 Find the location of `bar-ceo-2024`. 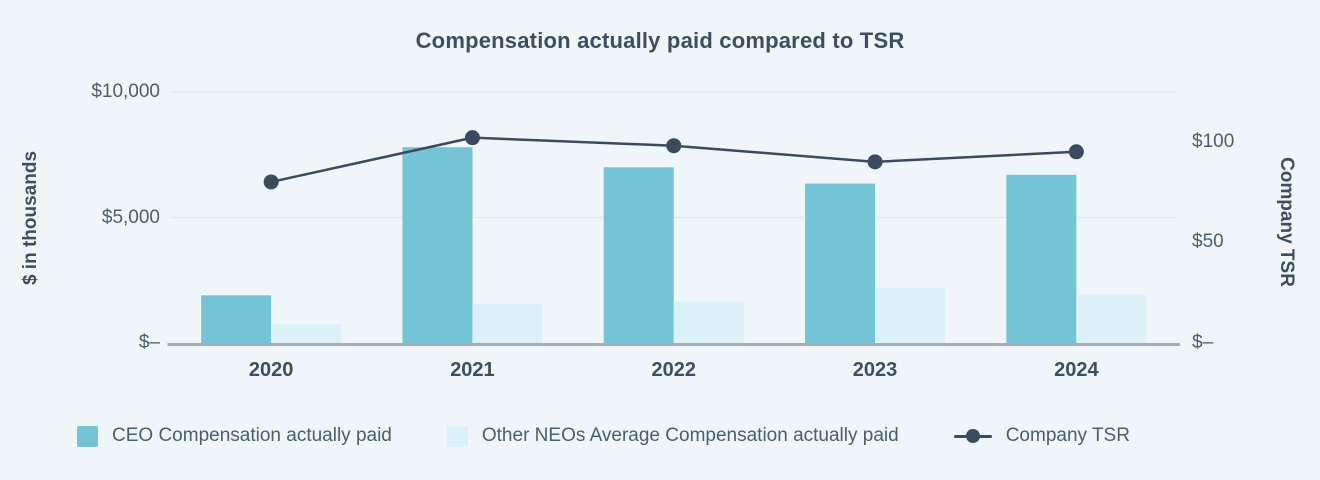

bar-ceo-2024 is located at coordinates (1041, 258).